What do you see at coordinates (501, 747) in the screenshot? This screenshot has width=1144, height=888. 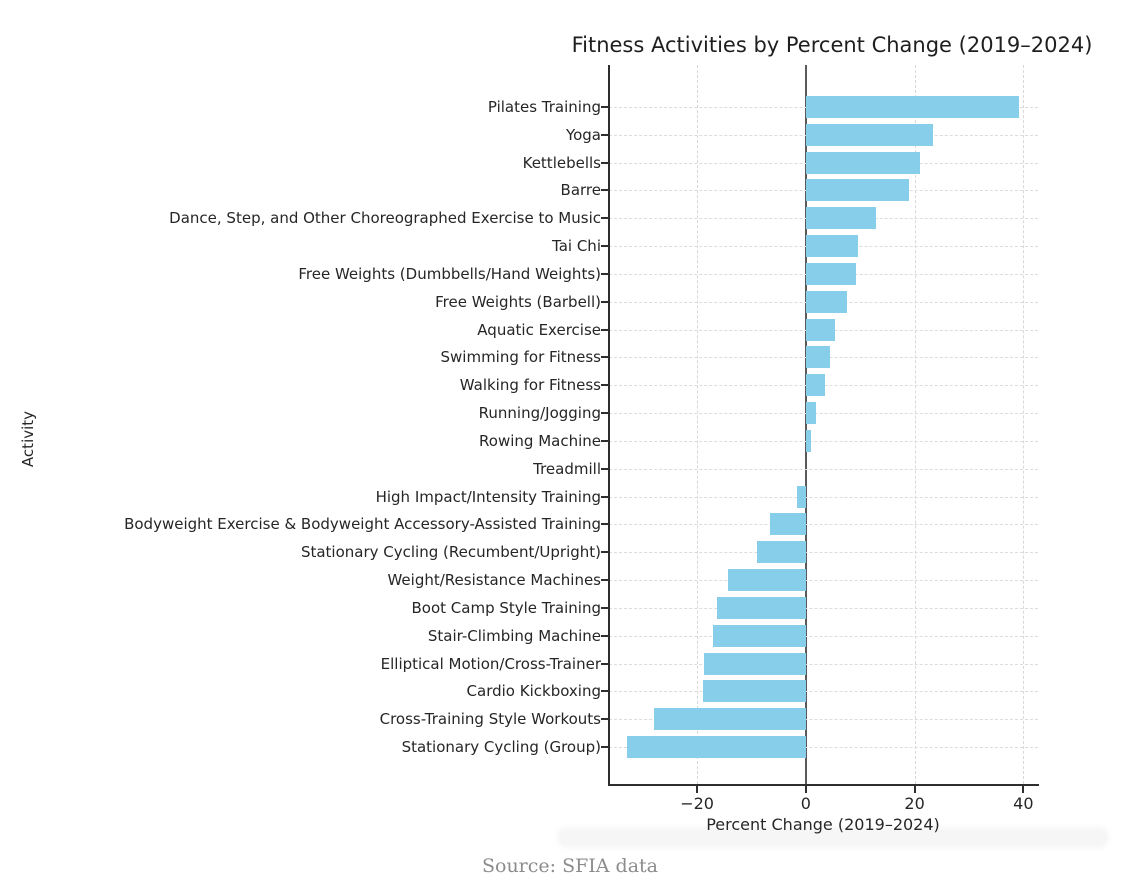 I see `category-label: Stationary Cycling (Group)` at bounding box center [501, 747].